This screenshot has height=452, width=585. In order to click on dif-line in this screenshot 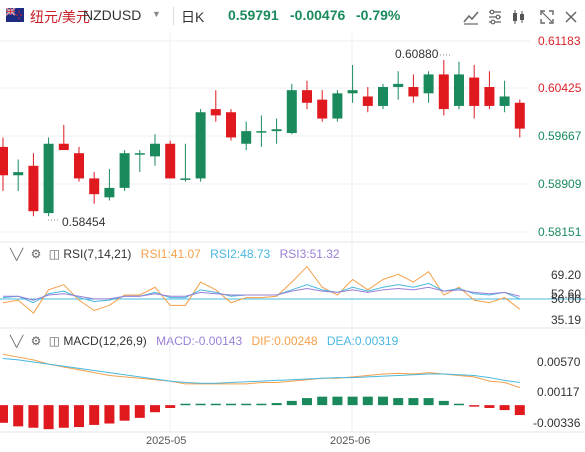, I will do `click(261, 370)`.